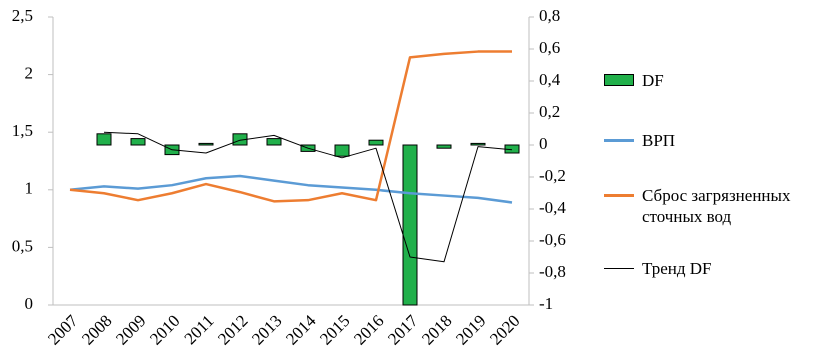  What do you see at coordinates (232, 329) in the screenshot?
I see `x-tick-label: 2012` at bounding box center [232, 329].